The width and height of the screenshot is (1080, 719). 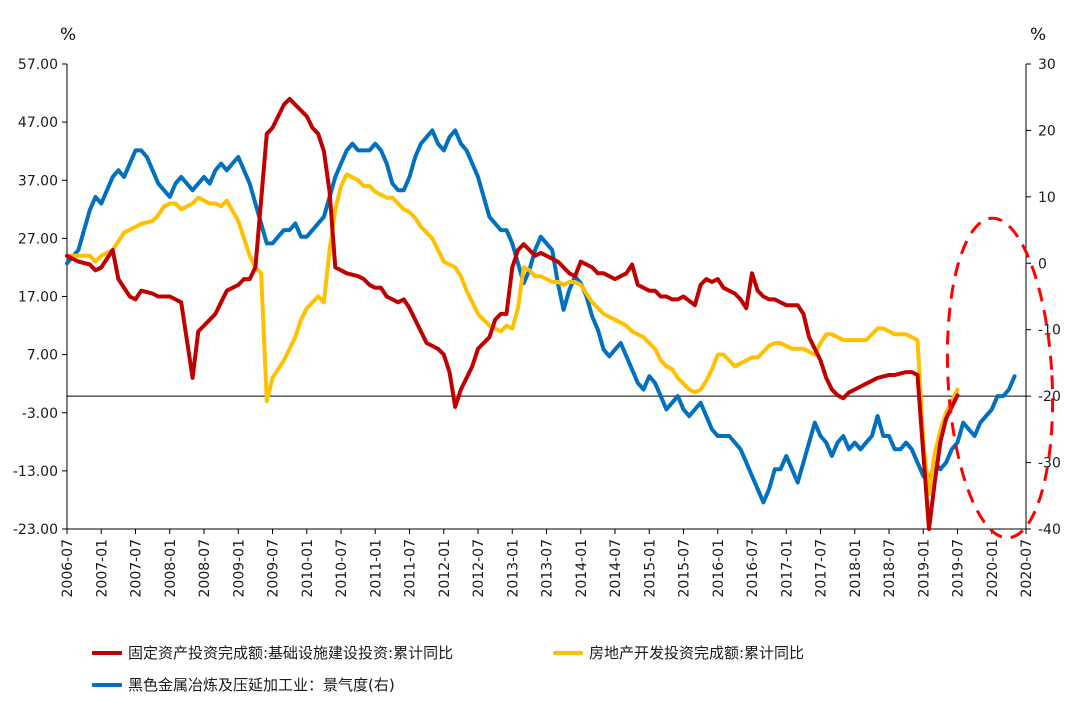 I want to click on x-tick-label: 2008-07, so click(x=205, y=568).